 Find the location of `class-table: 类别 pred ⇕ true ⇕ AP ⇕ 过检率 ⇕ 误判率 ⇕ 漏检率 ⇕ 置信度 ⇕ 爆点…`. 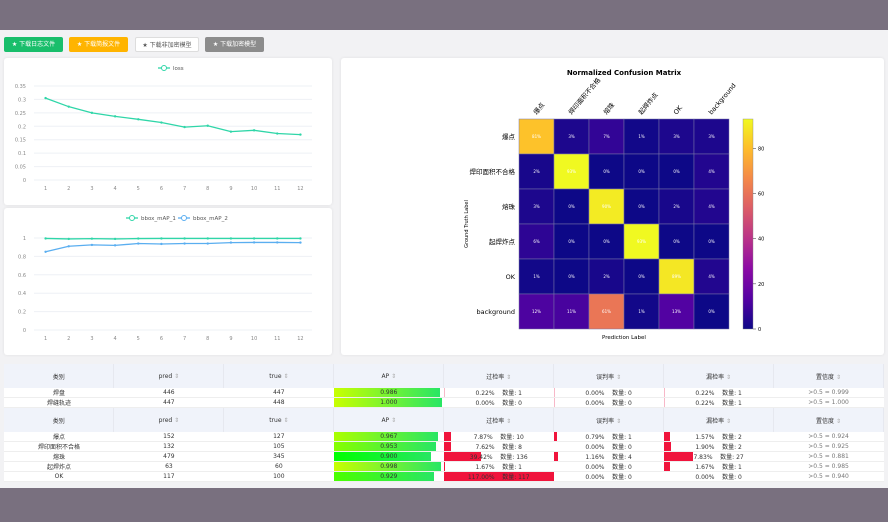

class-table: 类别 pred ⇕ true ⇕ AP ⇕ 过检率 ⇕ 误判率 ⇕ 漏检率 ⇕ 置信度 ⇕ 爆点… is located at coordinates (444, 445).